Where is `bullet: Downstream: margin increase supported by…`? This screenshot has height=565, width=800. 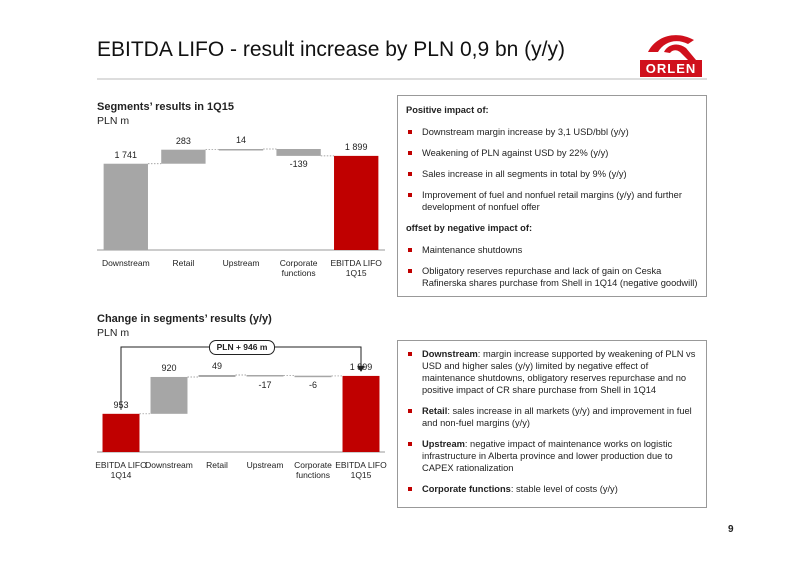 bullet: Downstream: margin increase supported by… is located at coordinates (552, 372).